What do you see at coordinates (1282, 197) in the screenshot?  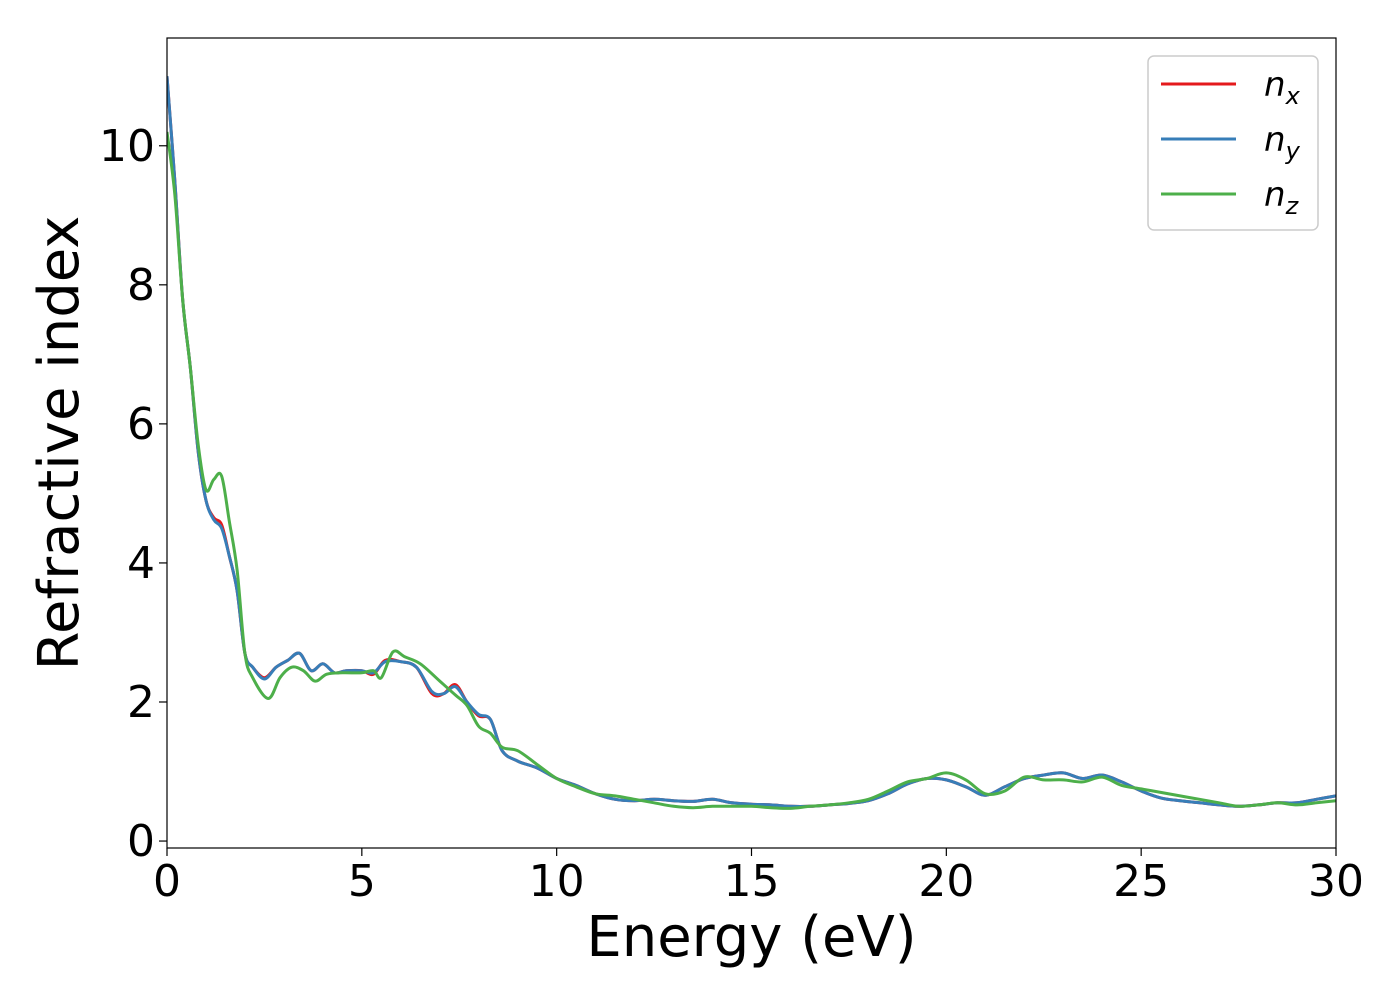 I see `legend-label-z: nz` at bounding box center [1282, 197].